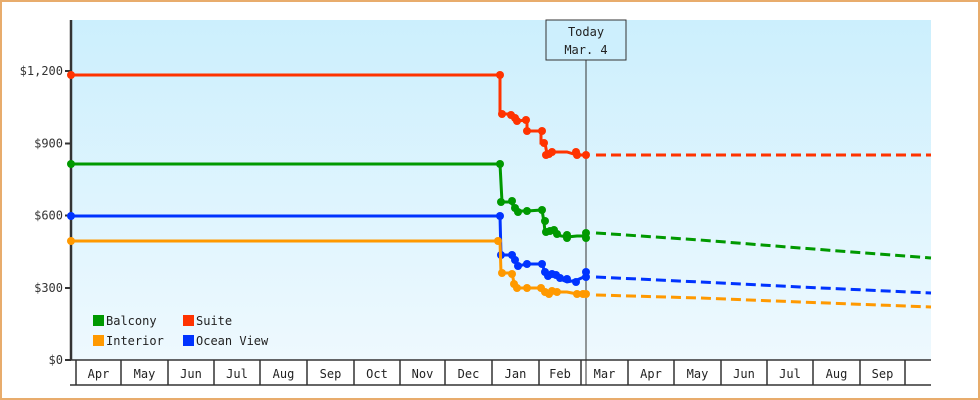  What do you see at coordinates (469, 374) in the screenshot?
I see `month-label: Dec` at bounding box center [469, 374].